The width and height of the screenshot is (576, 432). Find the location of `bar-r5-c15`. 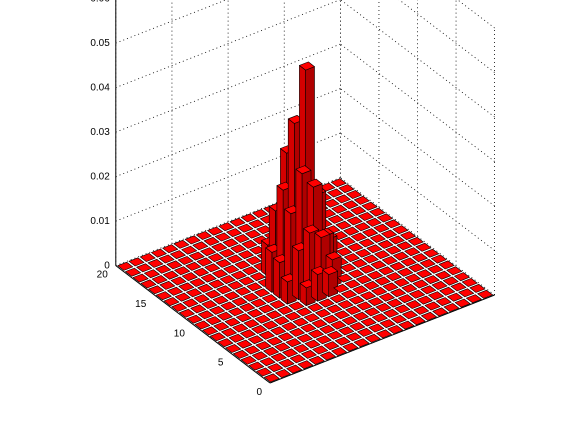

bar-r5-c15 is located at coordinates (401, 282).